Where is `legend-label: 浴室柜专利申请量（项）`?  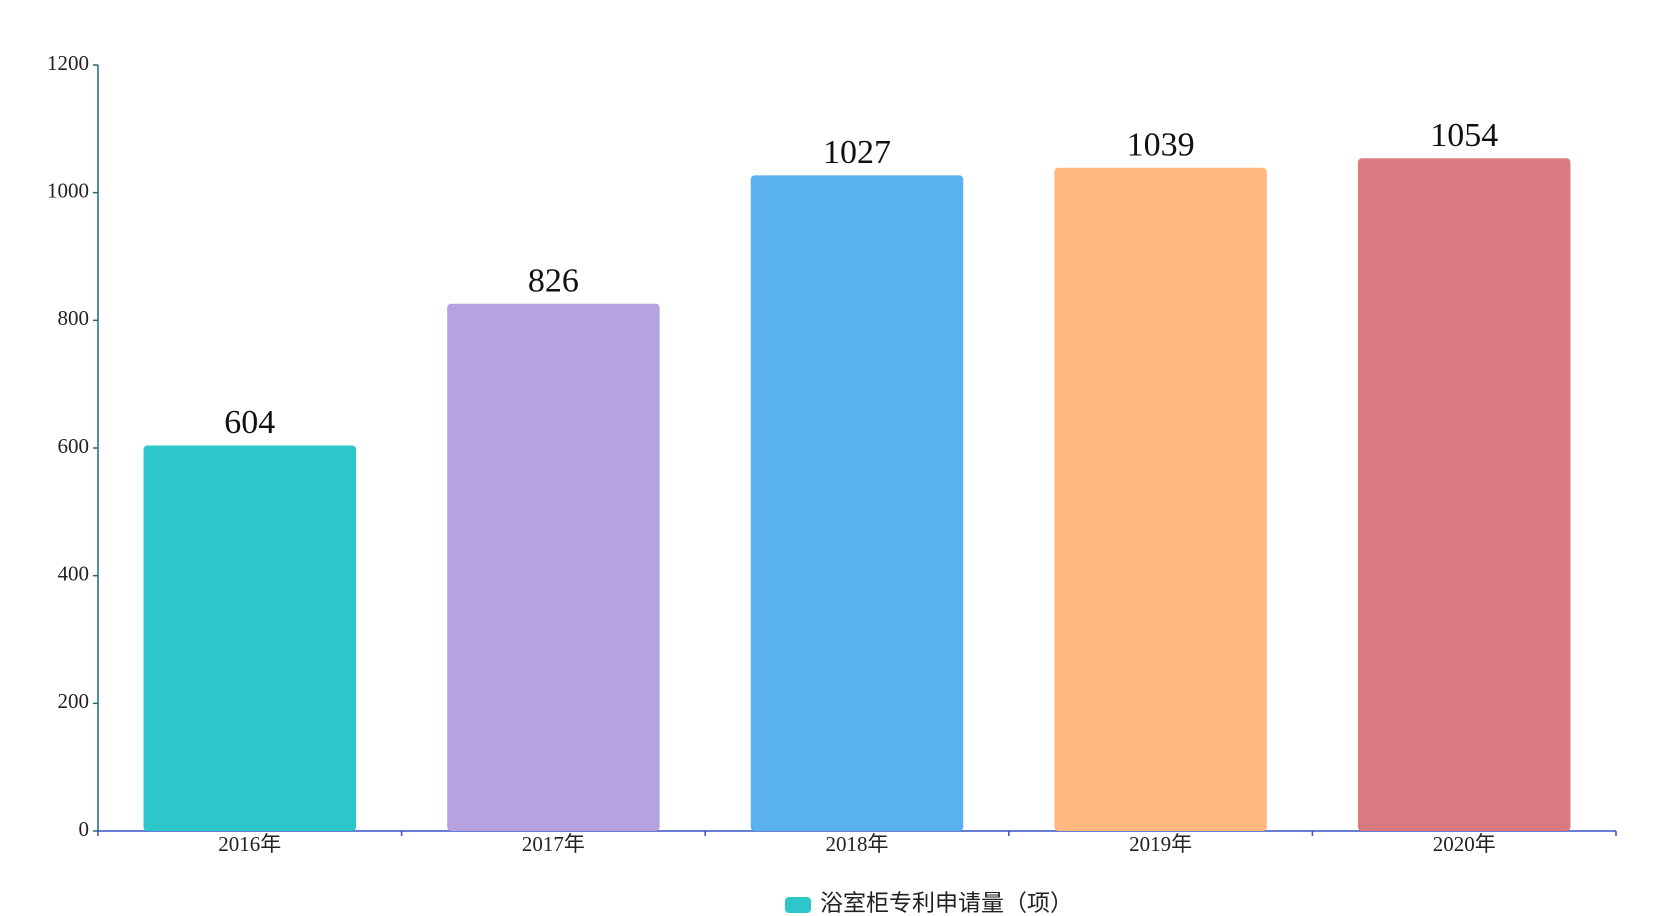
legend-label: 浴室柜专利申请量（项） is located at coordinates (946, 902).